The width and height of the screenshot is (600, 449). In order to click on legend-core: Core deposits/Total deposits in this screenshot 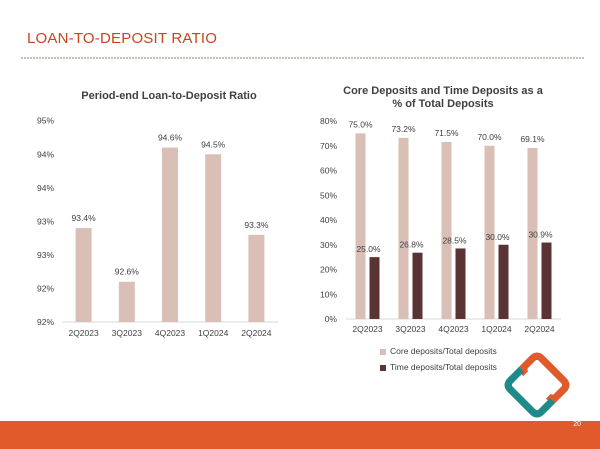, I will do `click(438, 351)`.